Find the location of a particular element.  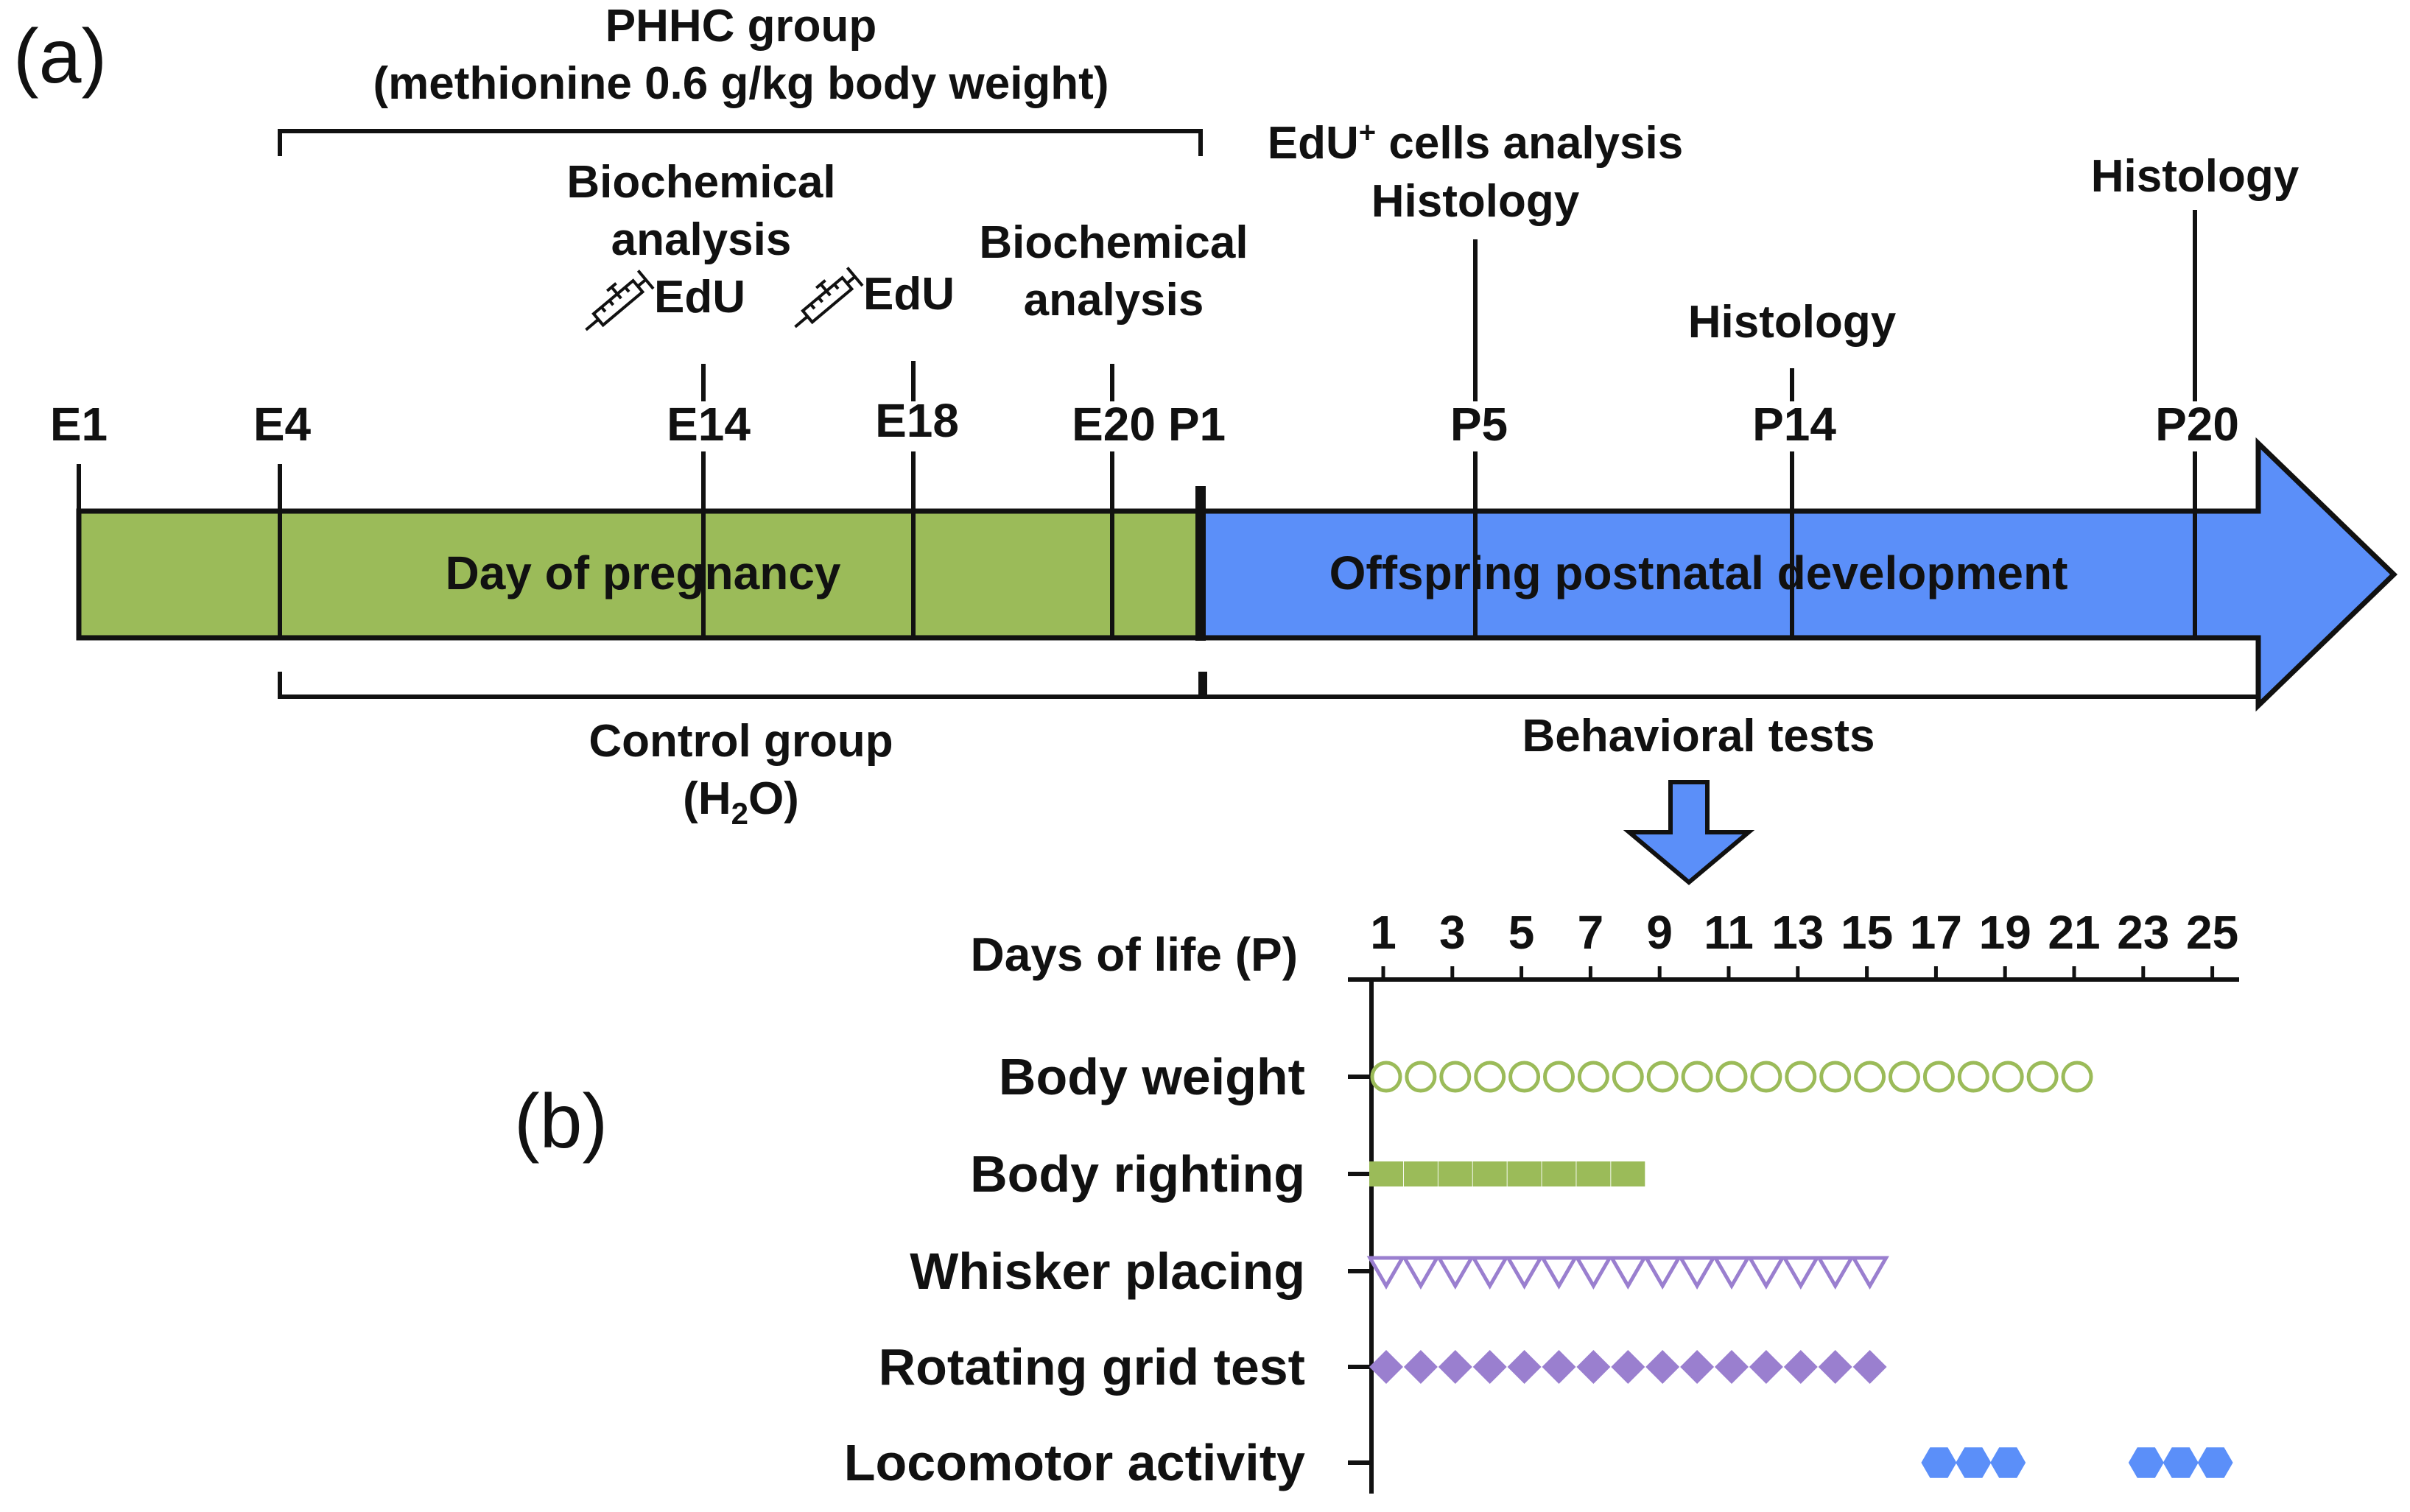

tick-mask-p20 is located at coordinates (2195, 426).